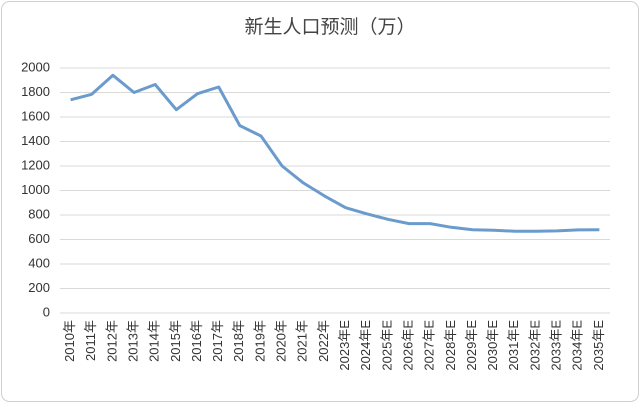 The image size is (640, 403). What do you see at coordinates (598, 345) in the screenshot?
I see `x-tick-label: 2035年E` at bounding box center [598, 345].